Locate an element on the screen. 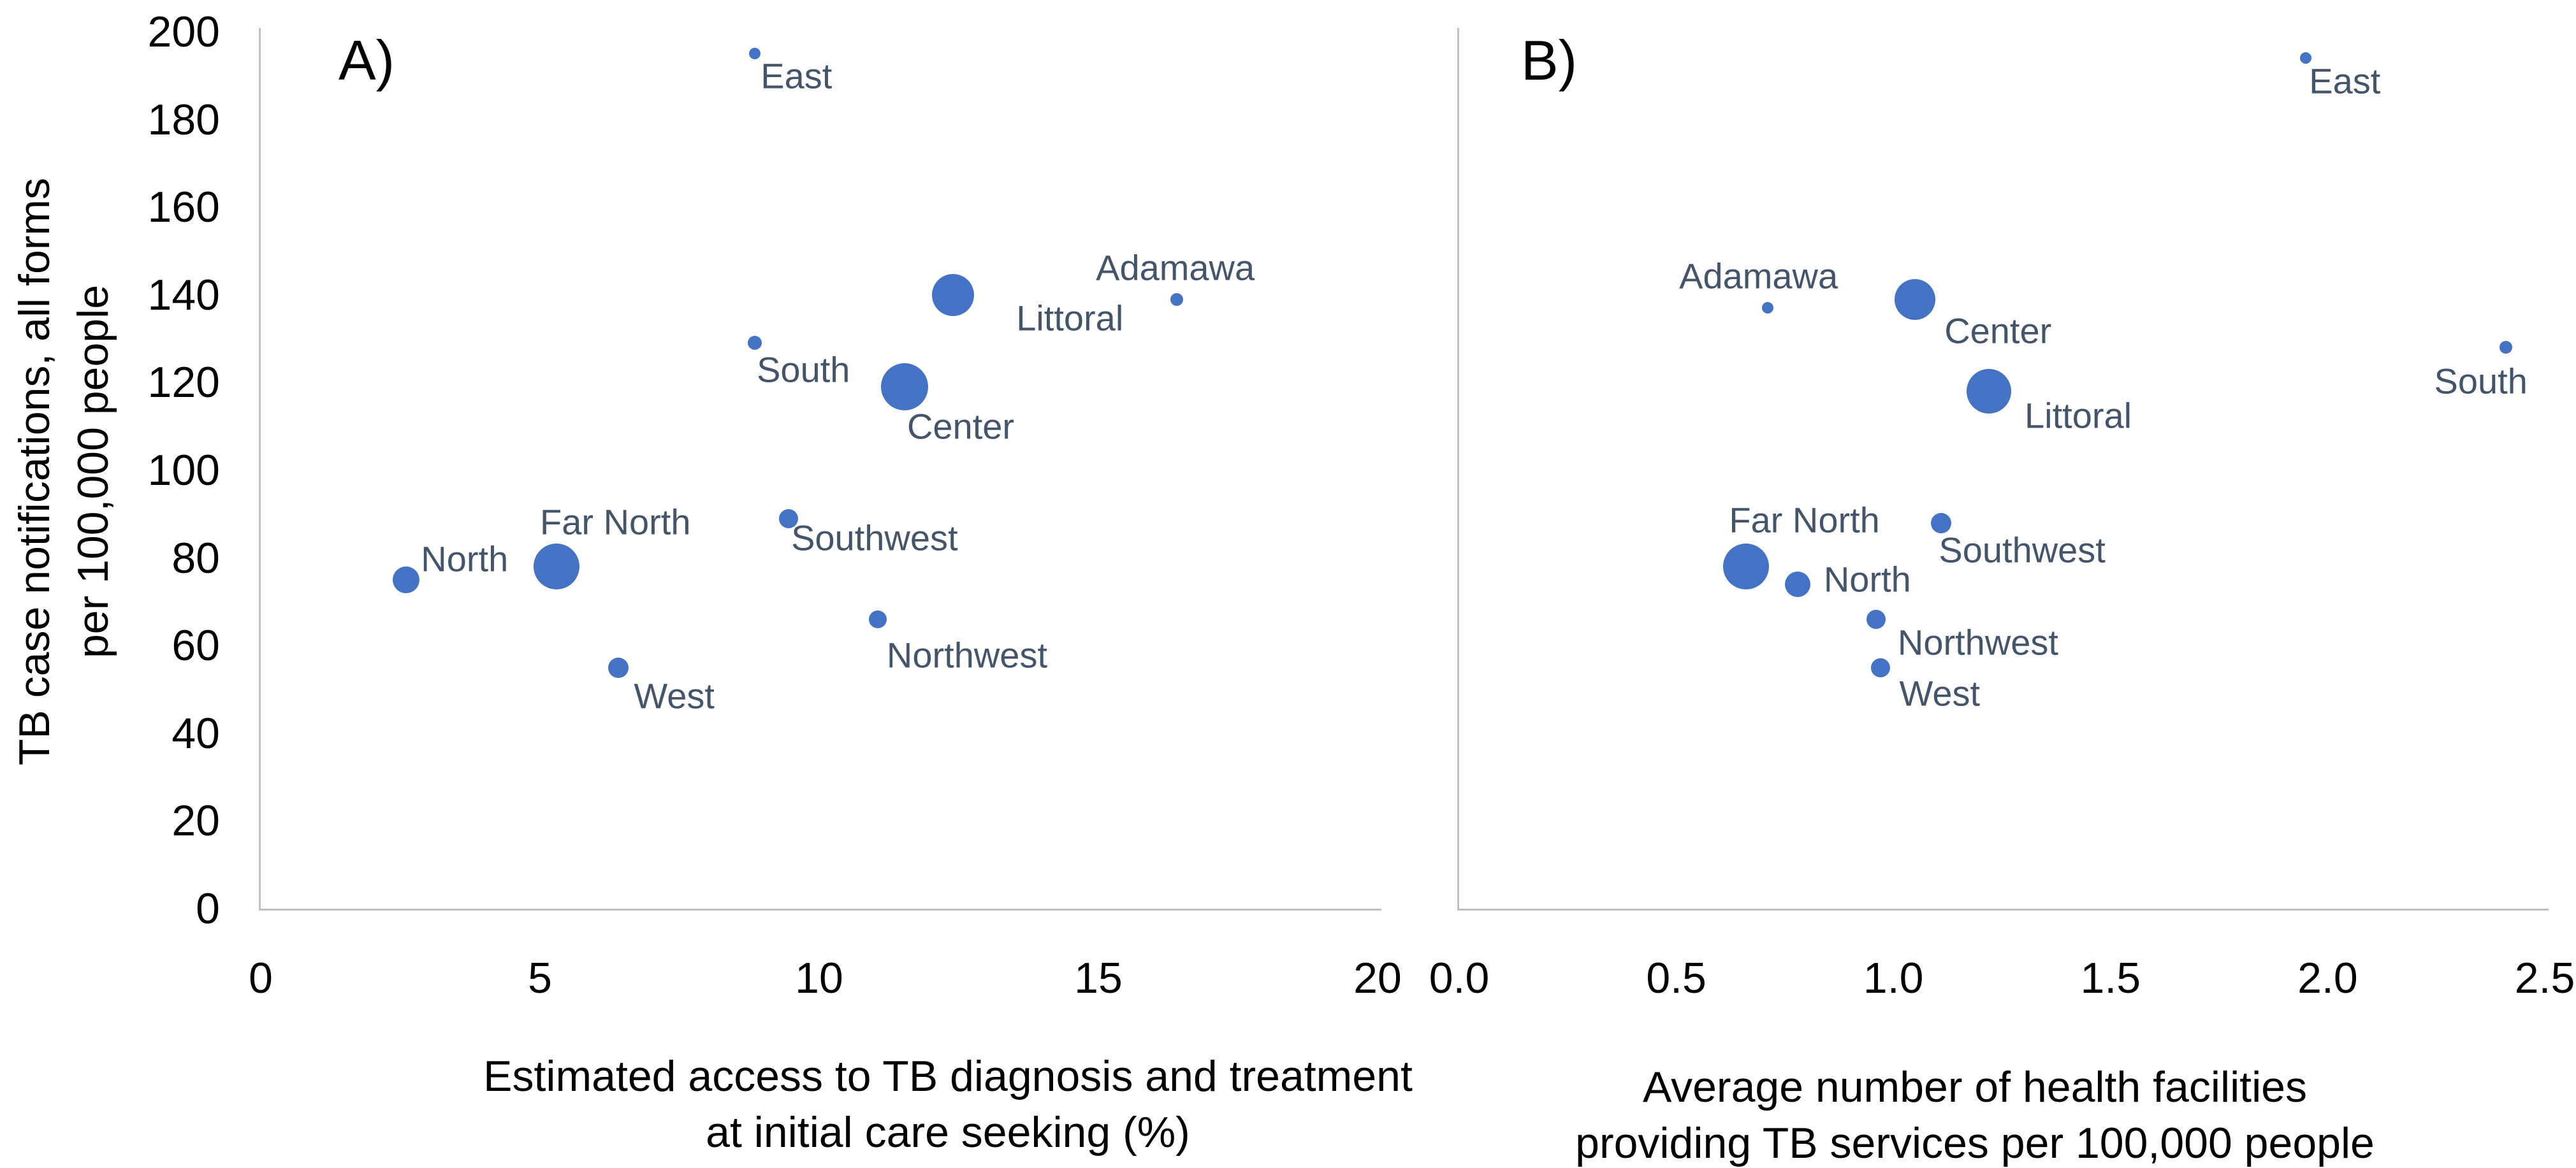  y-axis-tick-label: 20 is located at coordinates (195, 821).